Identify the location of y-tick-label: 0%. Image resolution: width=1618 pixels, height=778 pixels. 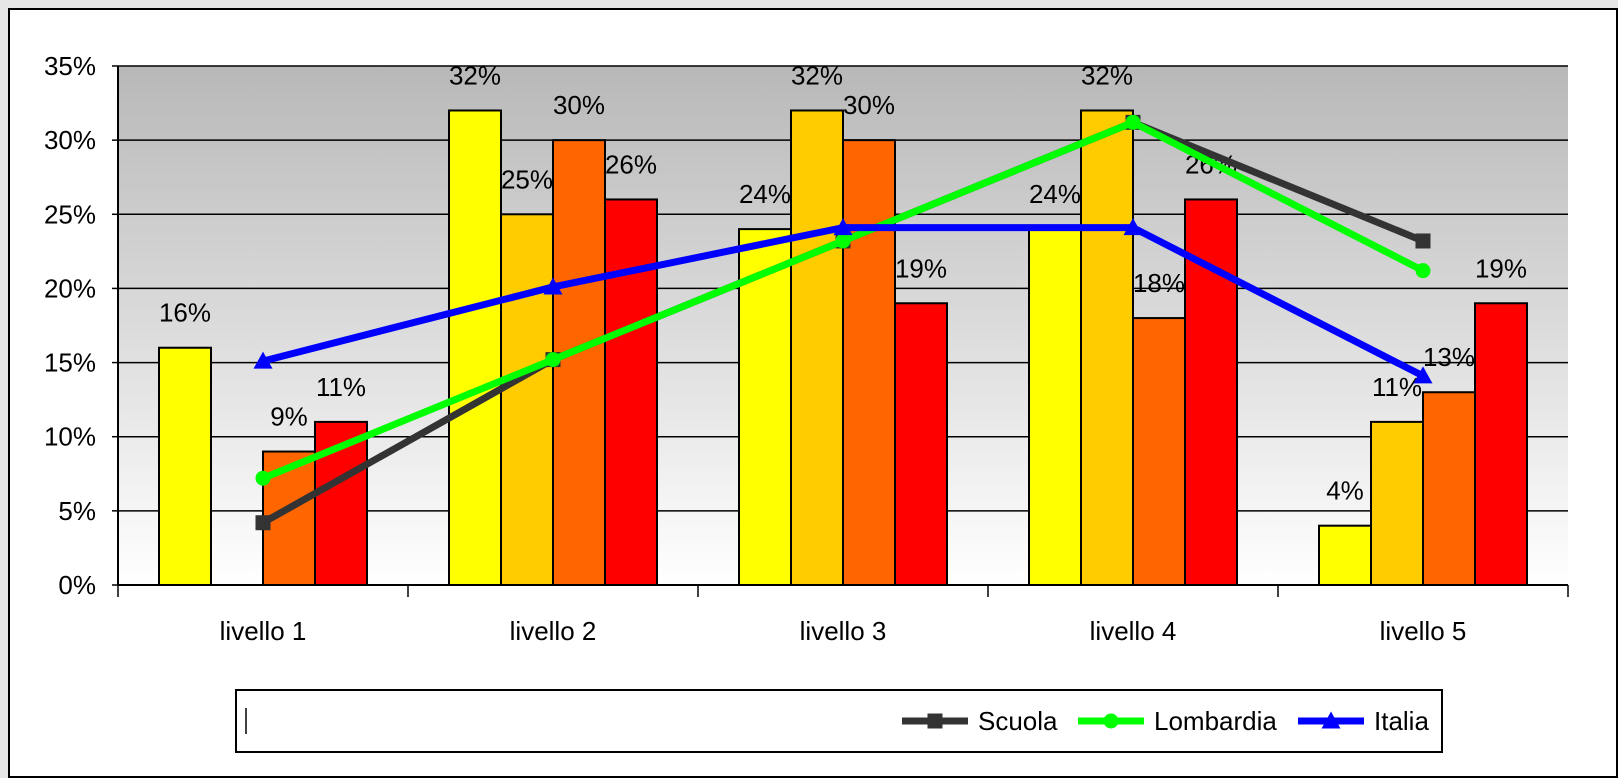
(77, 585).